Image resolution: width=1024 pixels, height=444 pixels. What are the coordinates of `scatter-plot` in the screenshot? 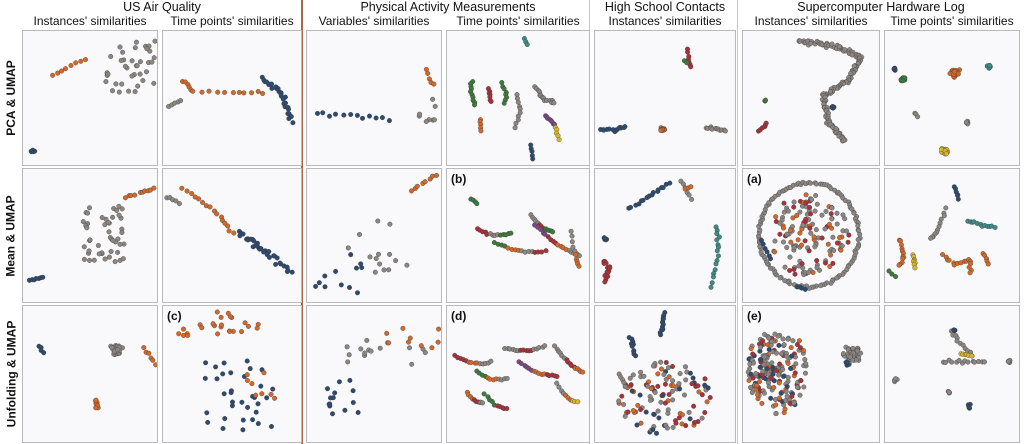 It's located at (664, 373).